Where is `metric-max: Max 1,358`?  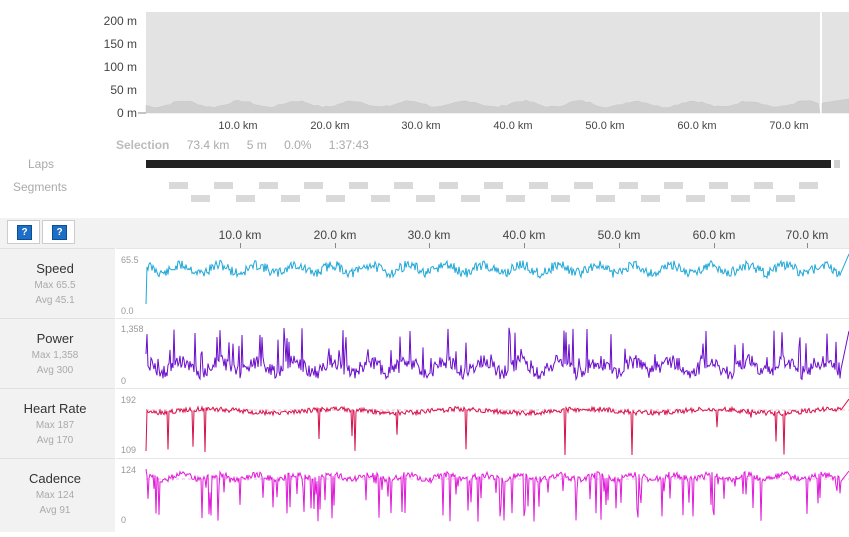 metric-max: Max 1,358 is located at coordinates (55, 355).